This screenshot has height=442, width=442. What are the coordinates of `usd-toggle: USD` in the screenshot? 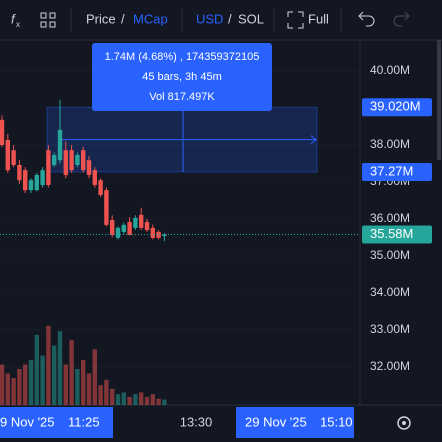 It's located at (209, 18).